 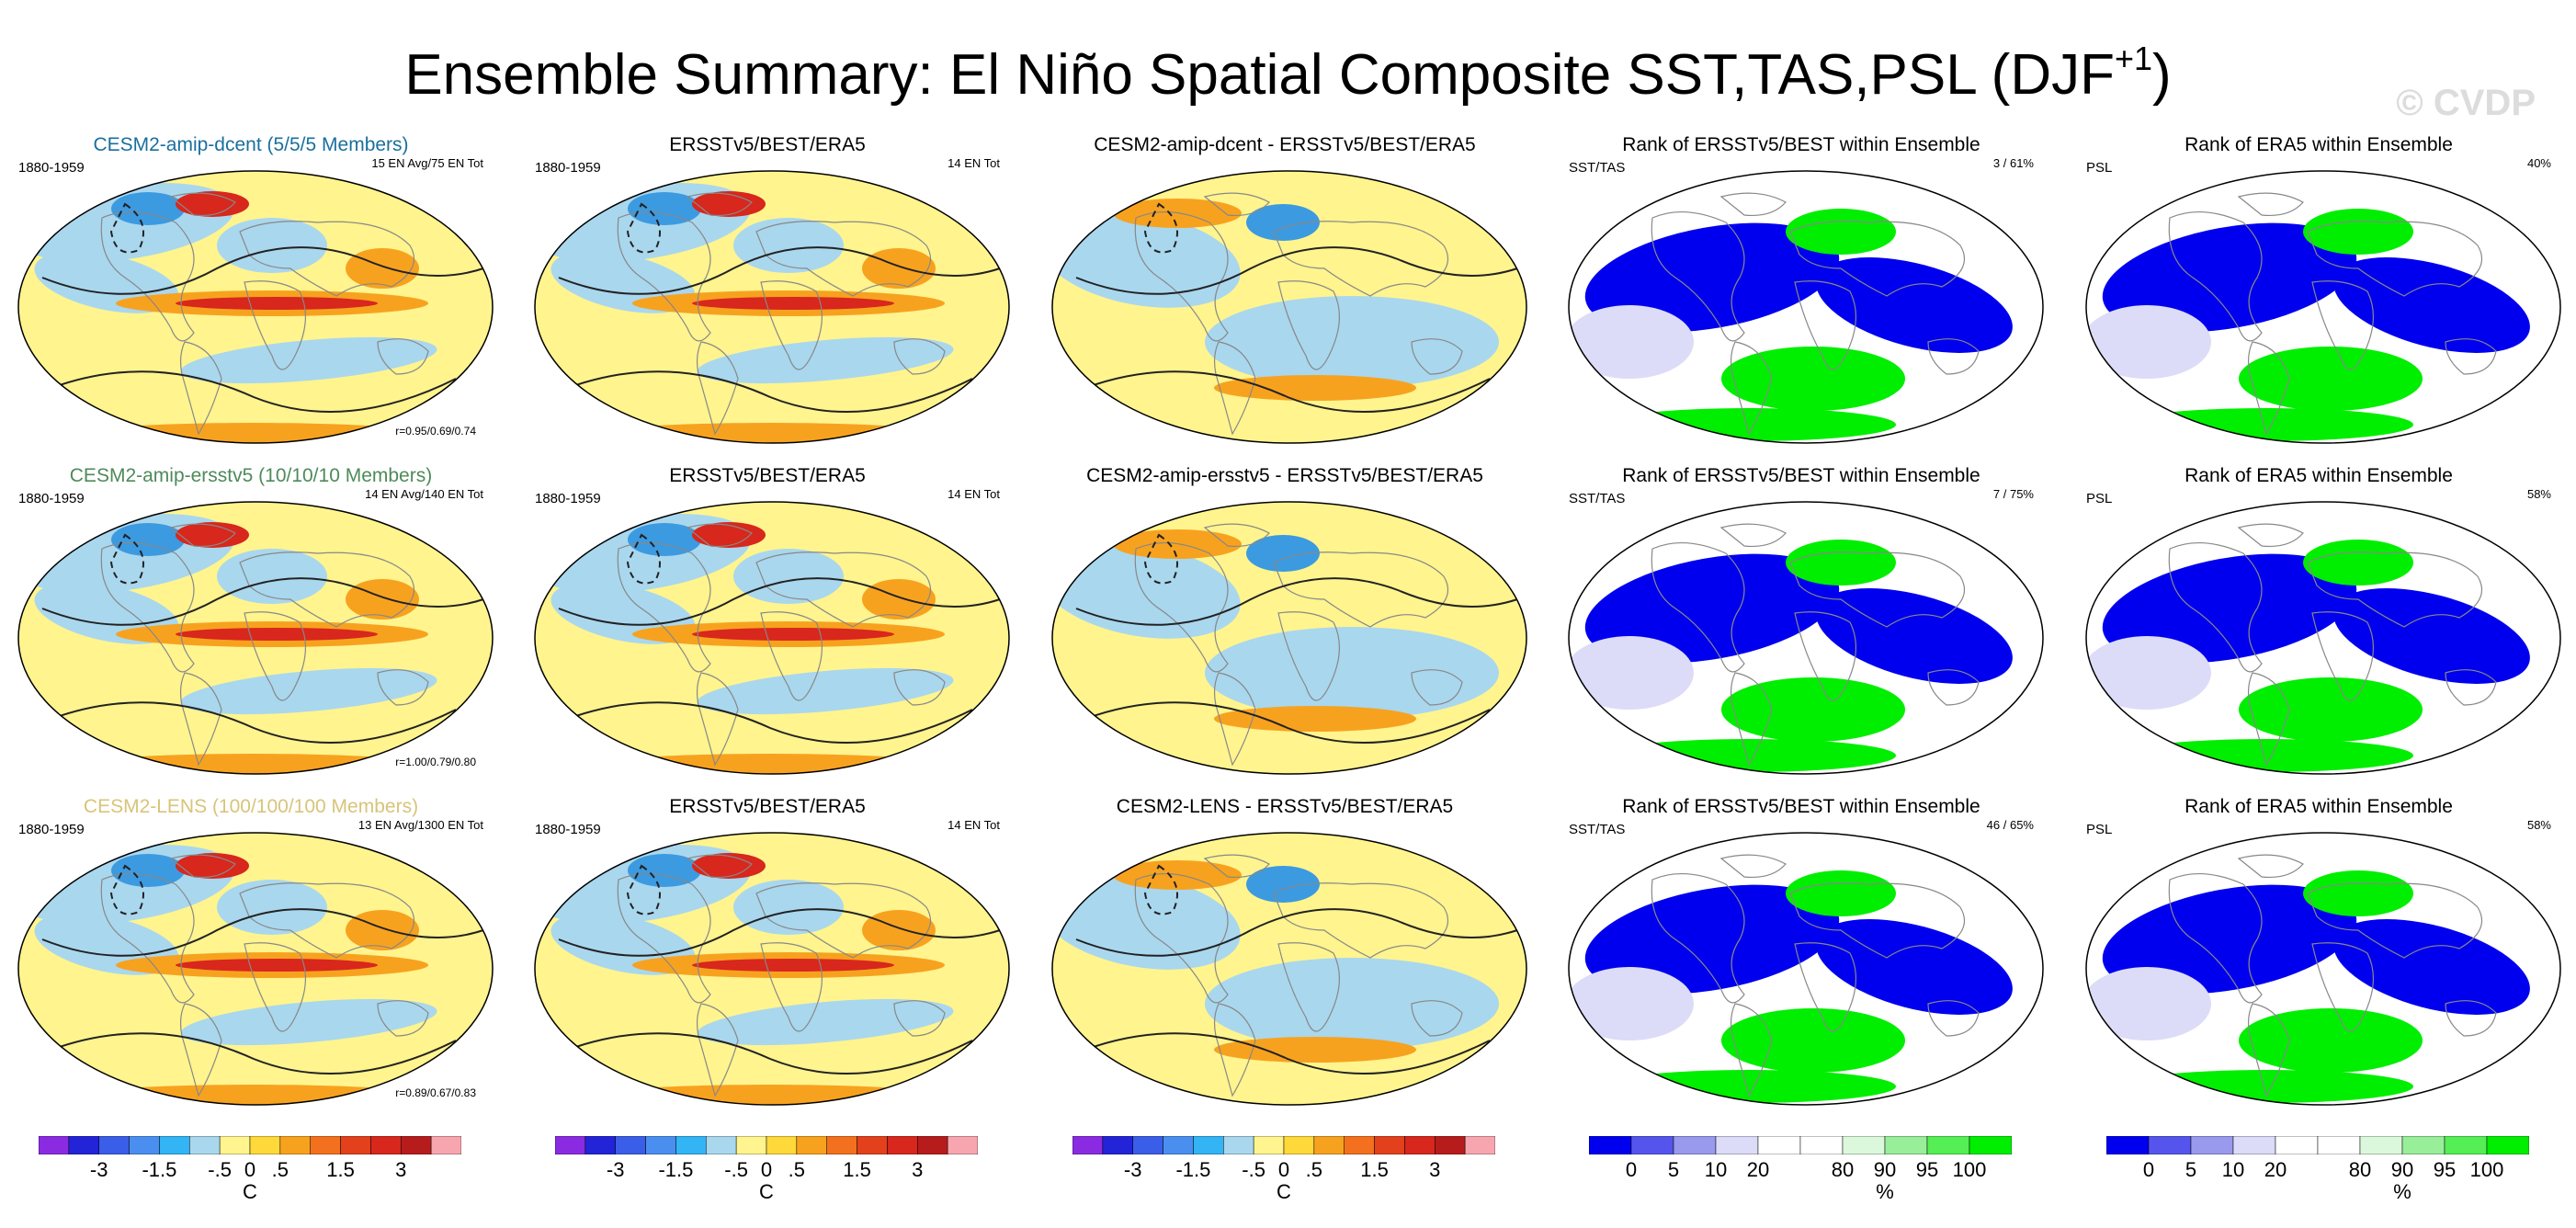 What do you see at coordinates (1283, 553) in the screenshot?
I see `strong-negative-difference` at bounding box center [1283, 553].